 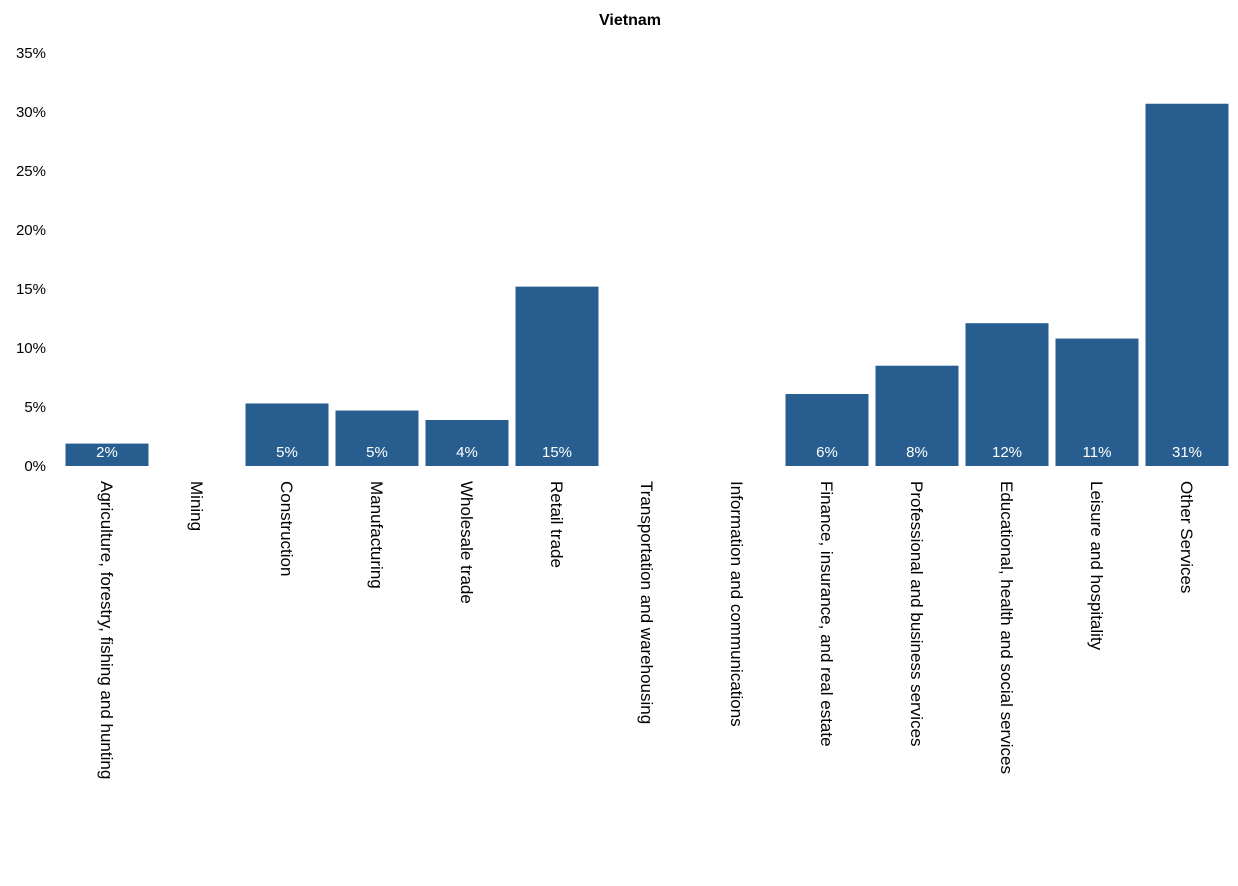 What do you see at coordinates (31, 289) in the screenshot?
I see `y-tick-label: 15%` at bounding box center [31, 289].